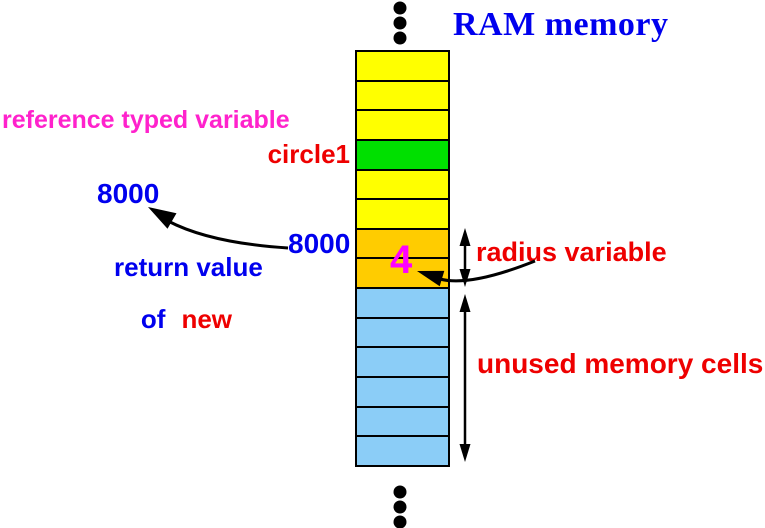 The width and height of the screenshot is (765, 528). I want to click on memory-cell-2-yellow, so click(402, 96).